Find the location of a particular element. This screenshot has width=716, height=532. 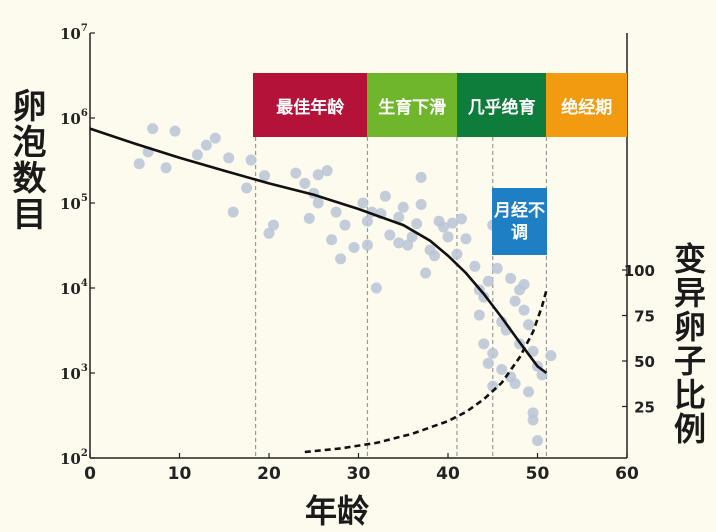

x-tick-label: 0 is located at coordinates (90, 474).